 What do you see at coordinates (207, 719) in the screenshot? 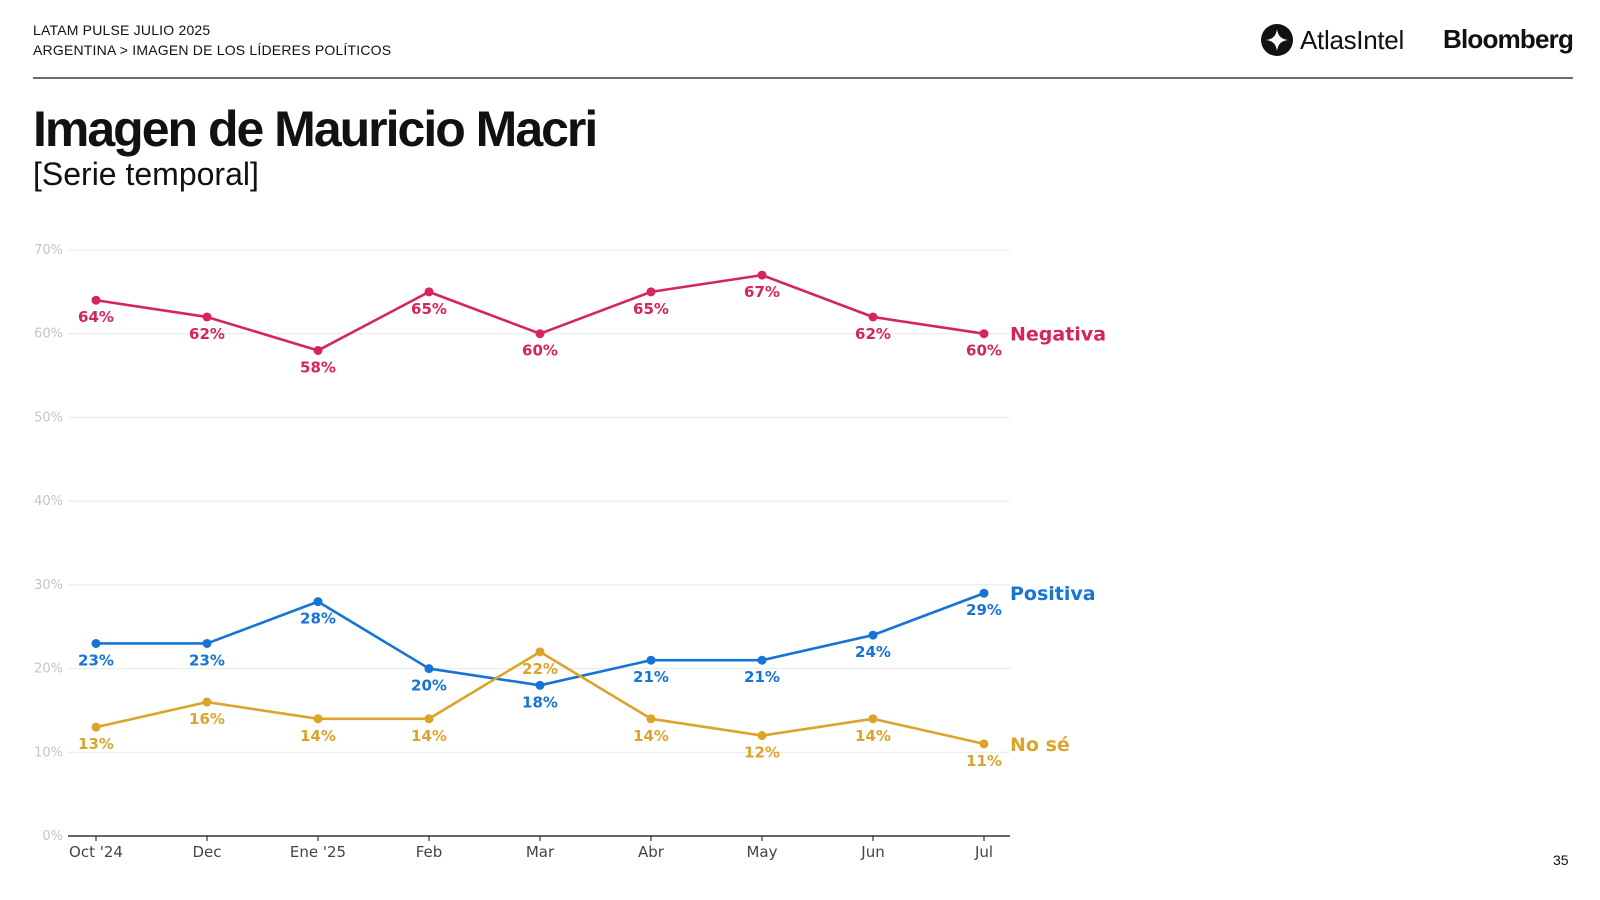
I see `data-label-nose: 16%` at bounding box center [207, 719].